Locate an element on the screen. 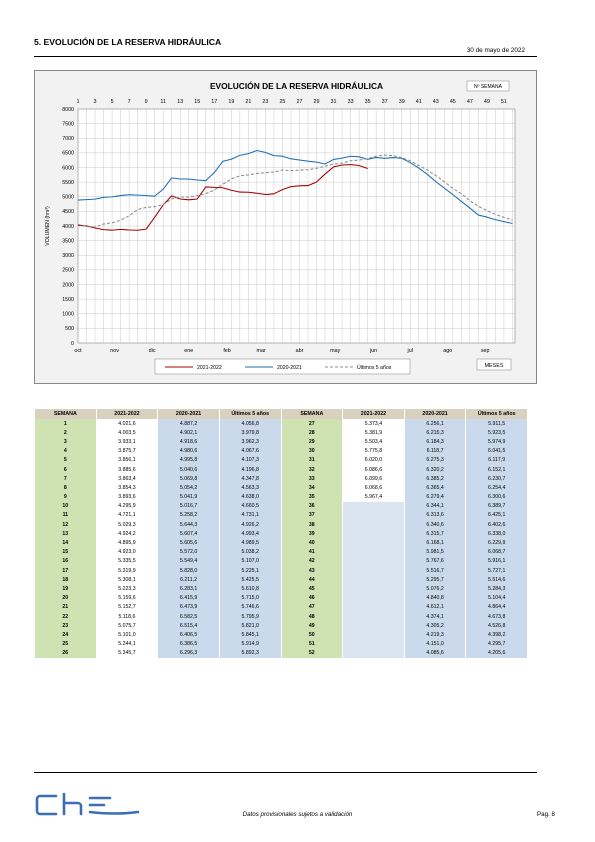  value-cell: 4.219,3 is located at coordinates (435, 635).